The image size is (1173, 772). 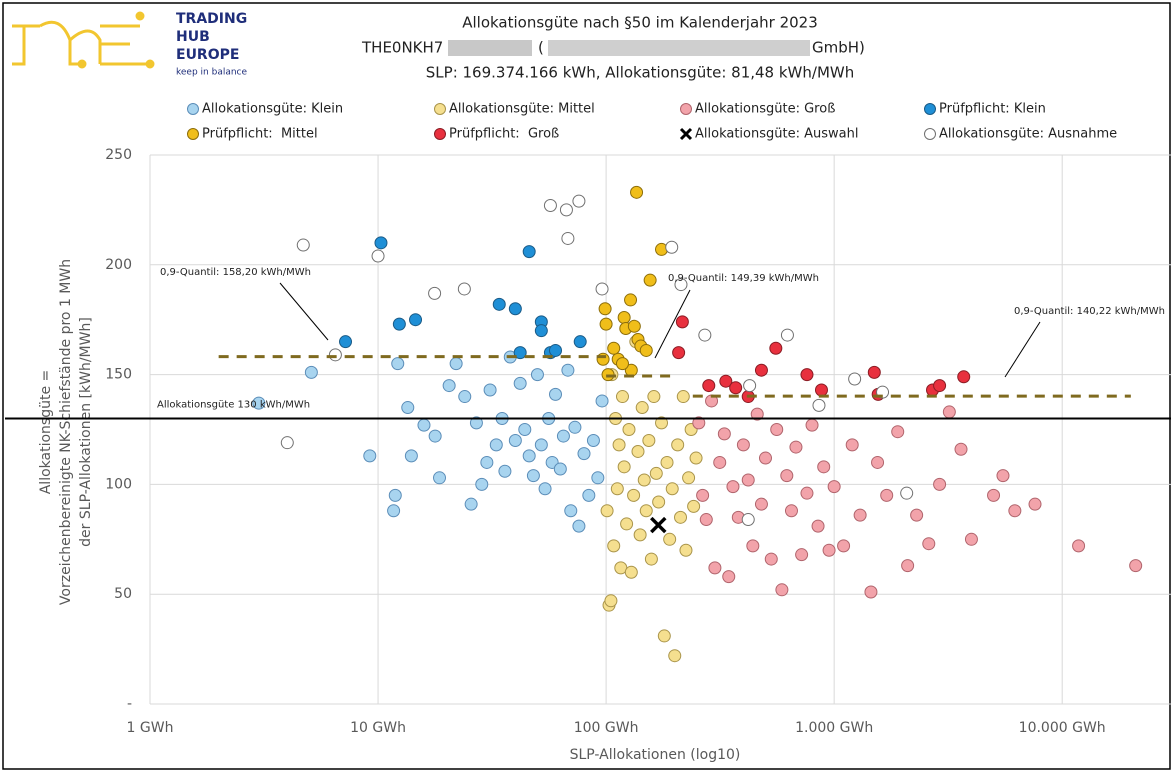 What do you see at coordinates (606, 728) in the screenshot?
I see `x-tick-label: 100 GWh` at bounding box center [606, 728].